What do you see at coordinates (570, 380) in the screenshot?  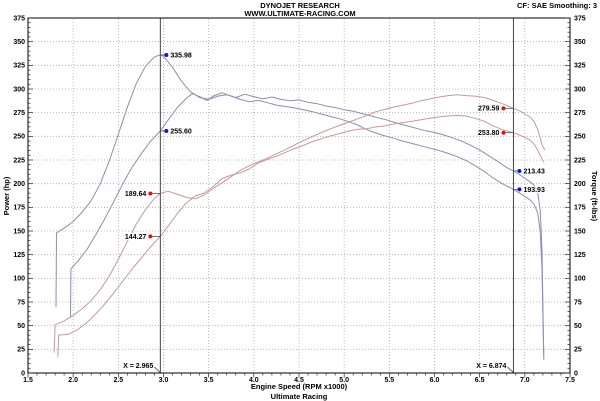 I see `x-tick-label: 7.5` at bounding box center [570, 380].